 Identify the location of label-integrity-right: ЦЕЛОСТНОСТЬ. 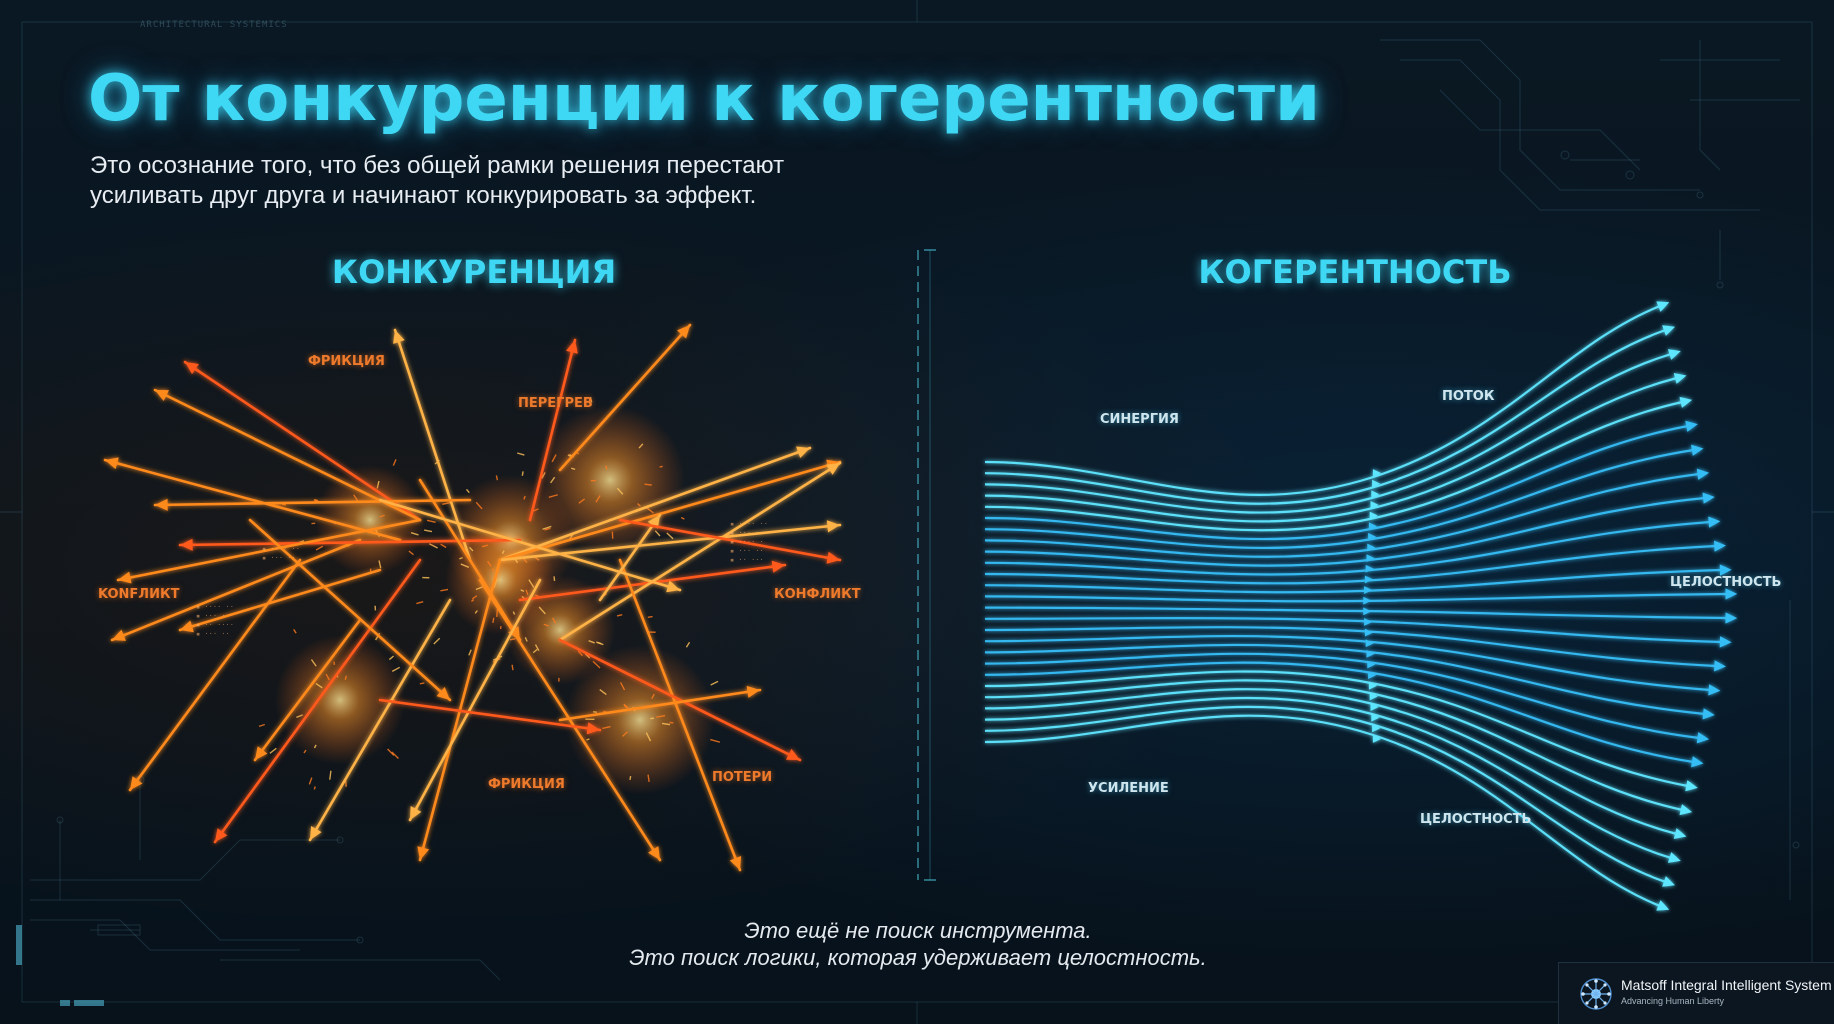
(1726, 582).